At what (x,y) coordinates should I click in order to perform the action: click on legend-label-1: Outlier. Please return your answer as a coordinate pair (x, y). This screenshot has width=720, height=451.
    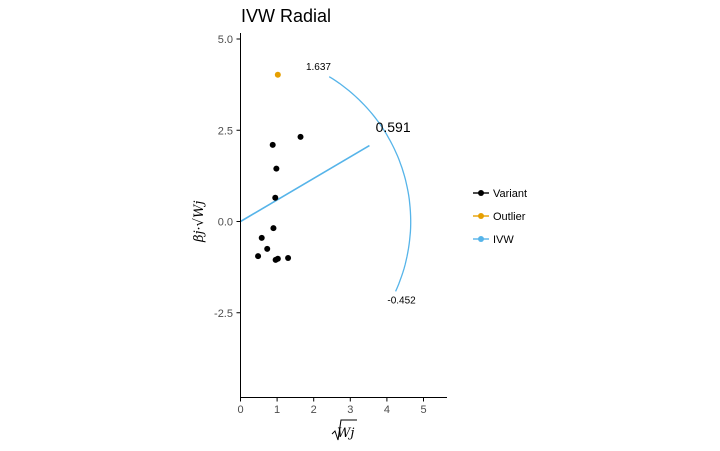
    Looking at the image, I should click on (509, 217).